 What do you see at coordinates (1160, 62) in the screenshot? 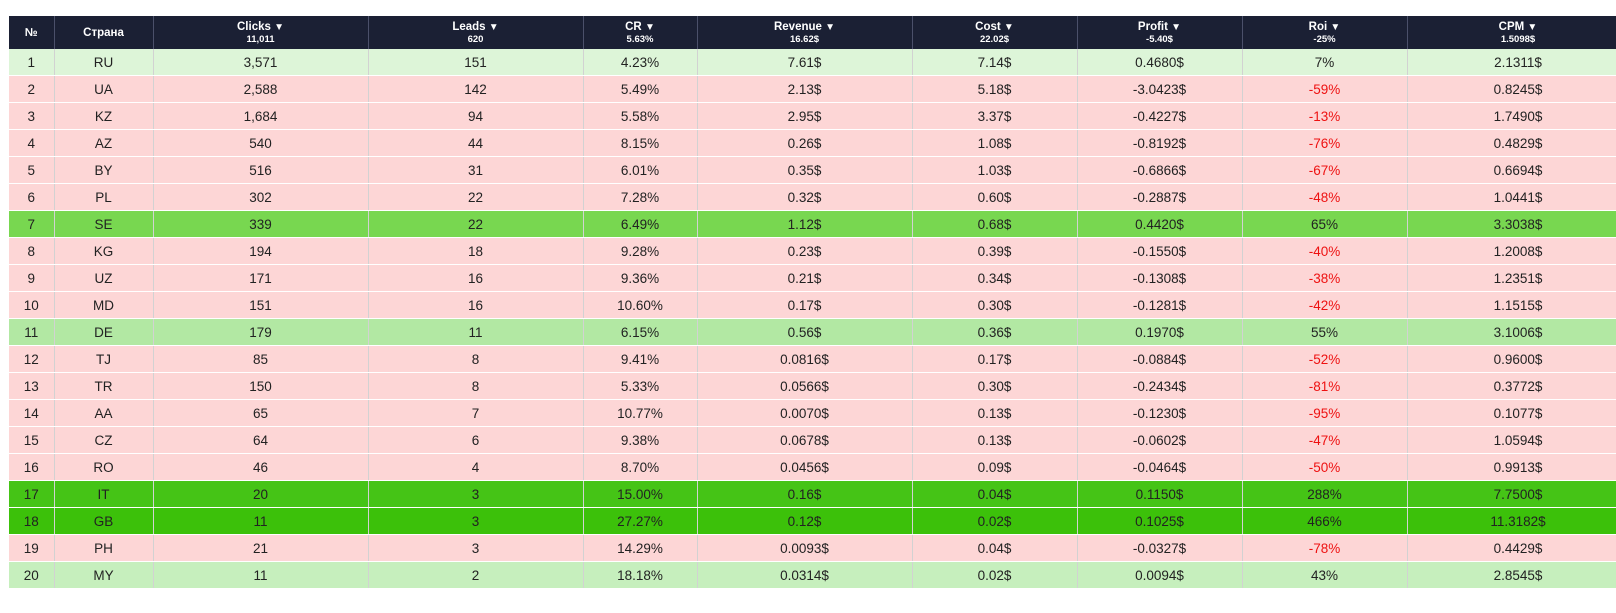
I see `row-profit: 0.4680$` at bounding box center [1160, 62].